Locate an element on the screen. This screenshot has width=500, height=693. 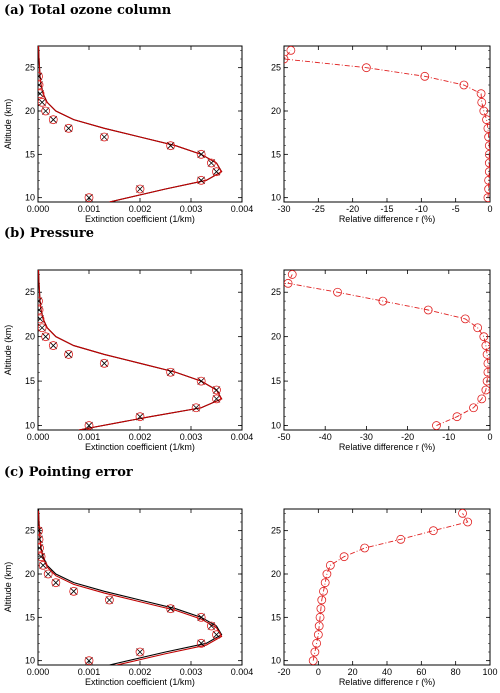
x-tick-label: -50 is located at coordinates (283, 437).